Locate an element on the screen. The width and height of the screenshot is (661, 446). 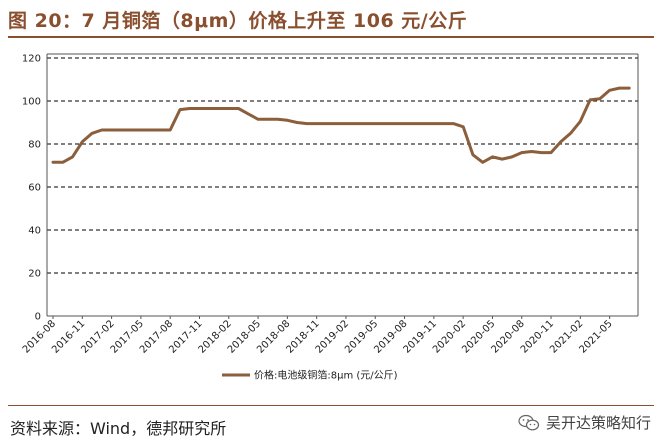
source-note: 资料来源：Wind，德邦研究所 is located at coordinates (118, 428).